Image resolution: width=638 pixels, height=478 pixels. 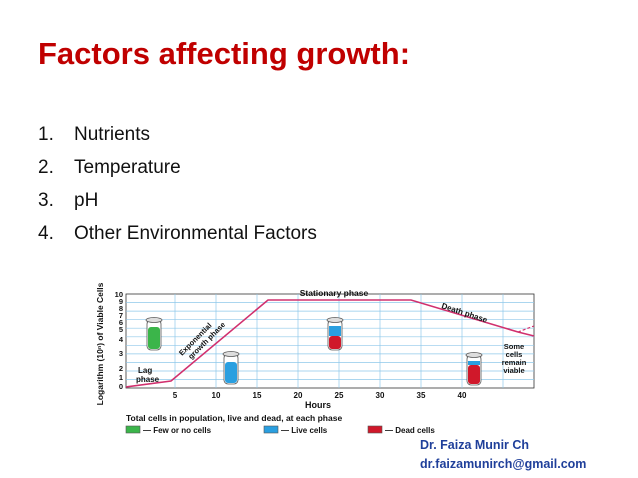 I want to click on legend-swatch-live, so click(x=271, y=429).